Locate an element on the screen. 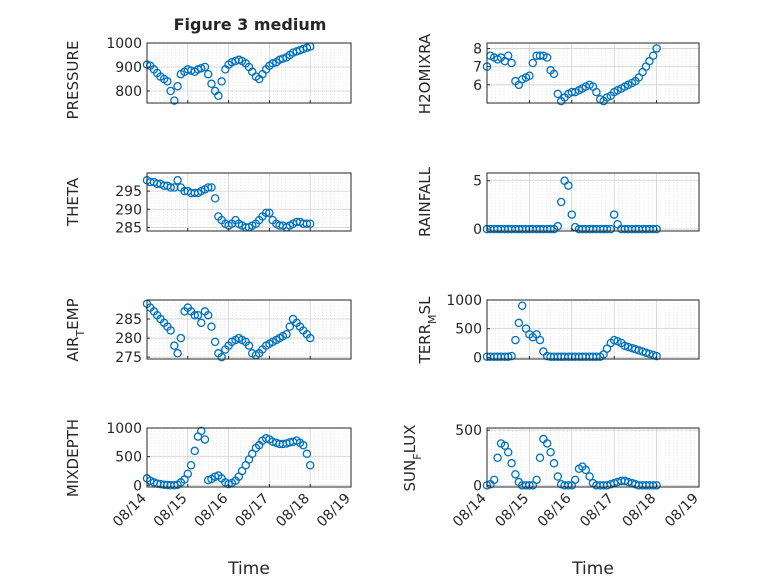 This screenshot has height=583, width=778. y-tick-label: 6 is located at coordinates (477, 86).